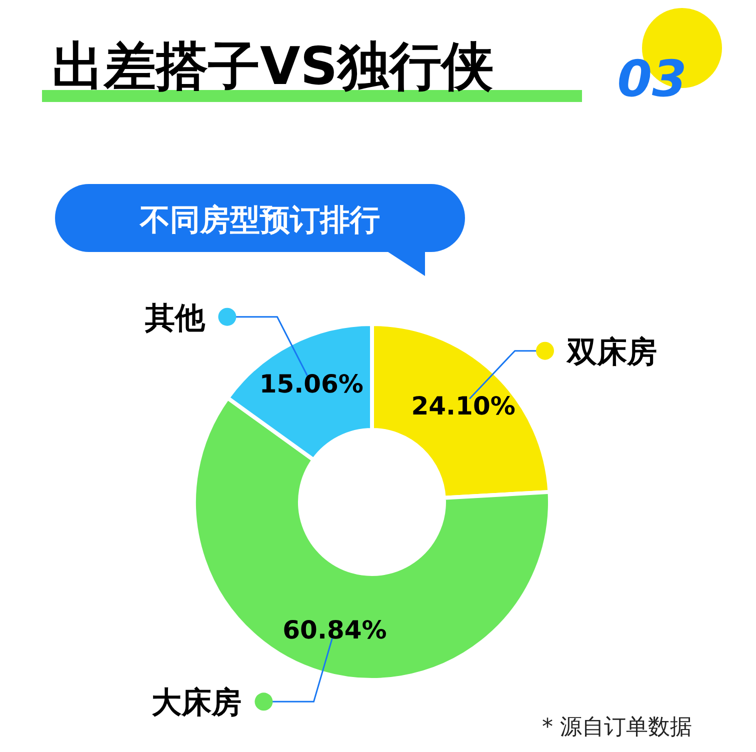 This screenshot has width=756, height=752. I want to click on legend-label: 其他, so click(175, 318).